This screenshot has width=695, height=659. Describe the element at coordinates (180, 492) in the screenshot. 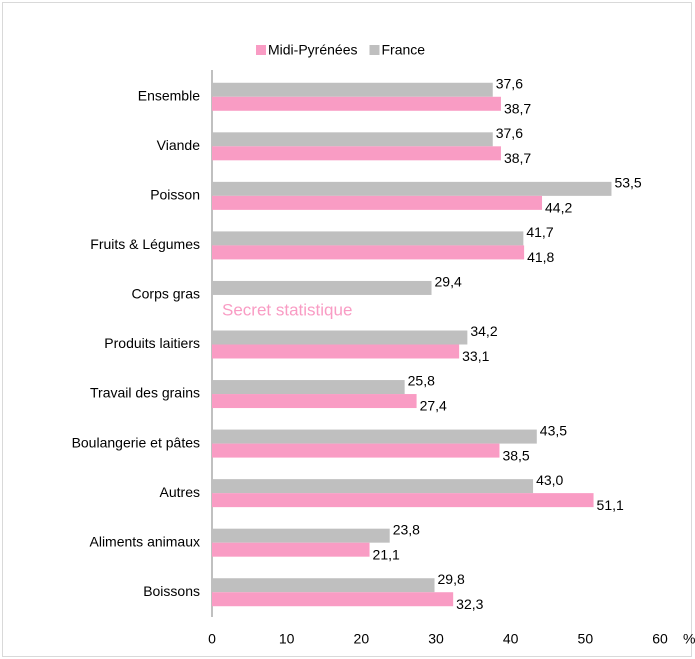

I see `y-tick-label: Autres` at that location.